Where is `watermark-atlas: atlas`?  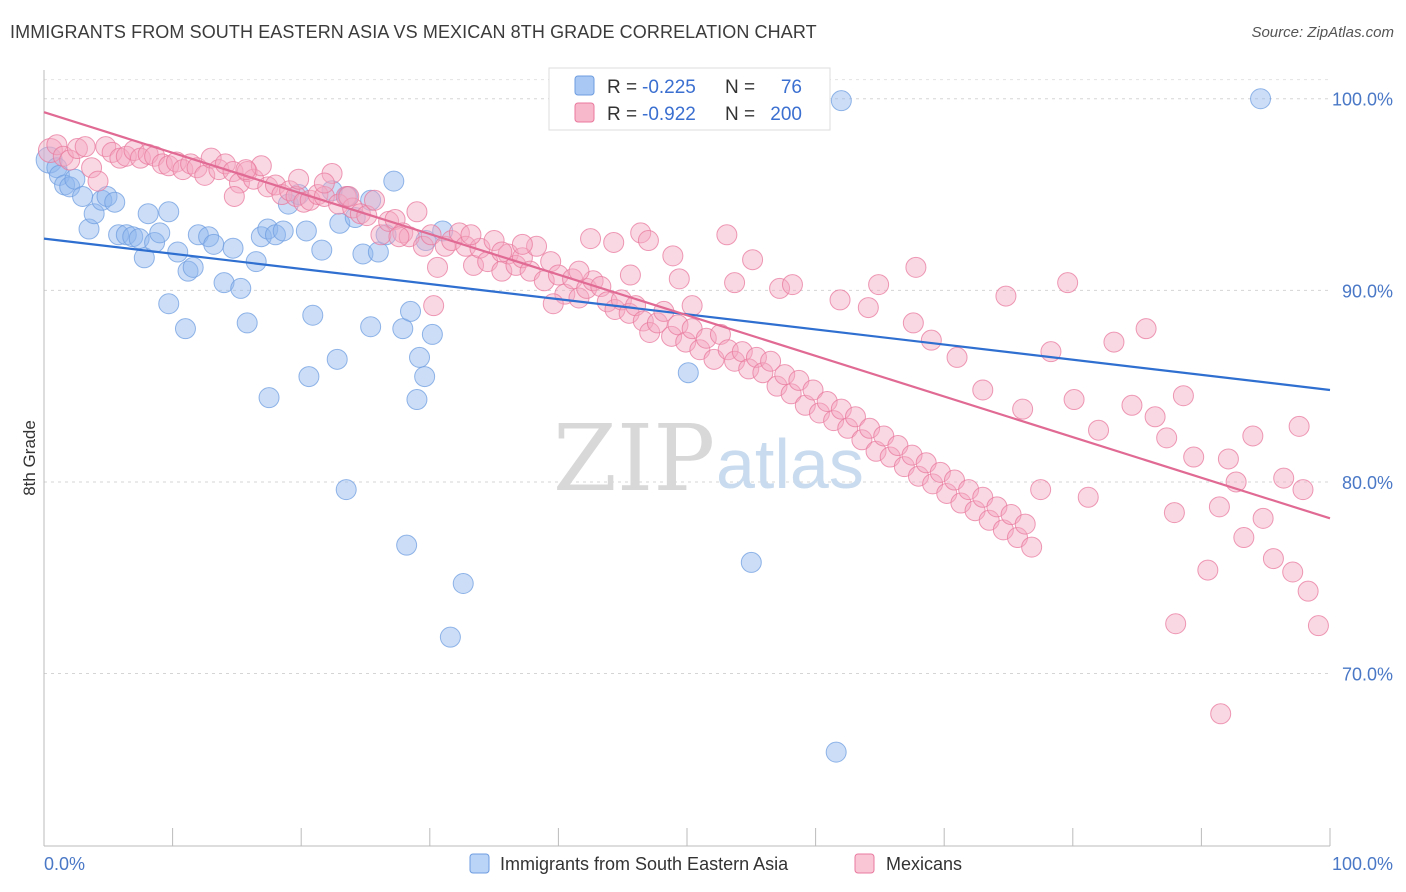
watermark-atlas: atlas is located at coordinates (790, 464).